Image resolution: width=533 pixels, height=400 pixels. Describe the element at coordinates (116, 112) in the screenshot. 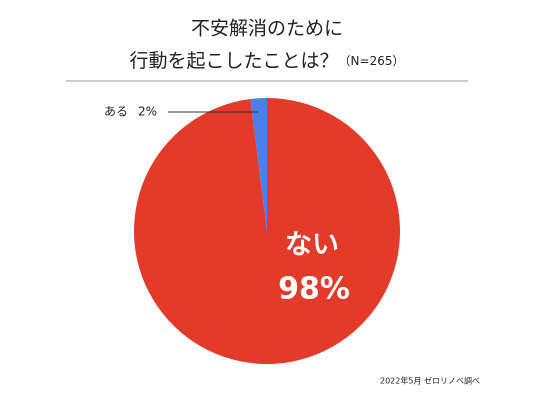

I see `slice-label: ある` at that location.